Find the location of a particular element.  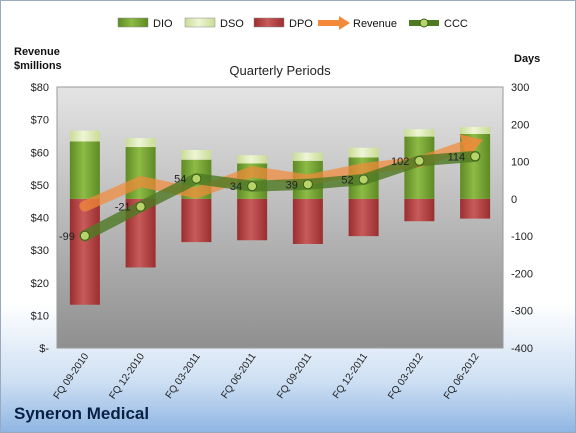

x-tick-label: FQ 06-2012 is located at coordinates (462, 376).